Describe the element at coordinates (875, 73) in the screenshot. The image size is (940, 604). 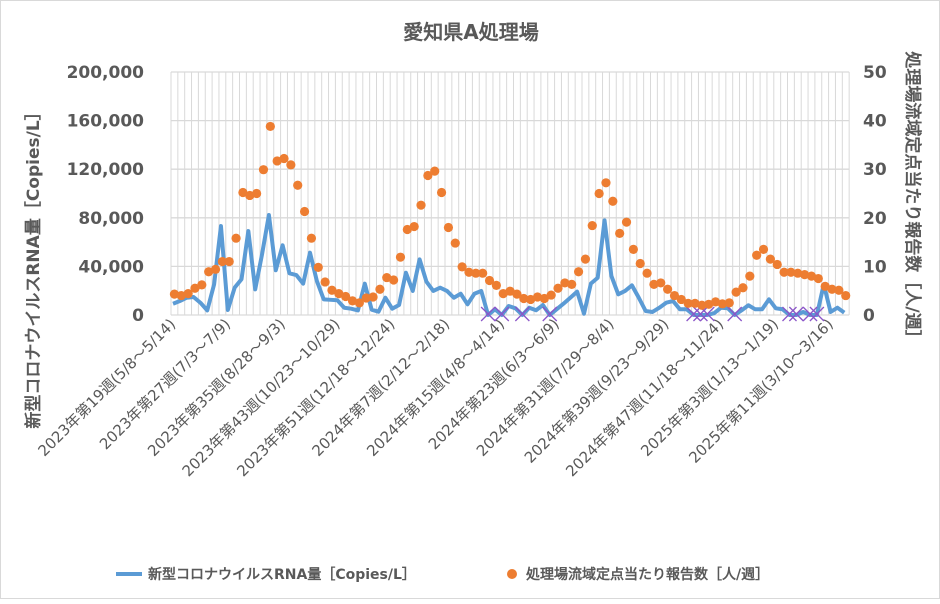
I see `y2-tick-label: 50` at that location.